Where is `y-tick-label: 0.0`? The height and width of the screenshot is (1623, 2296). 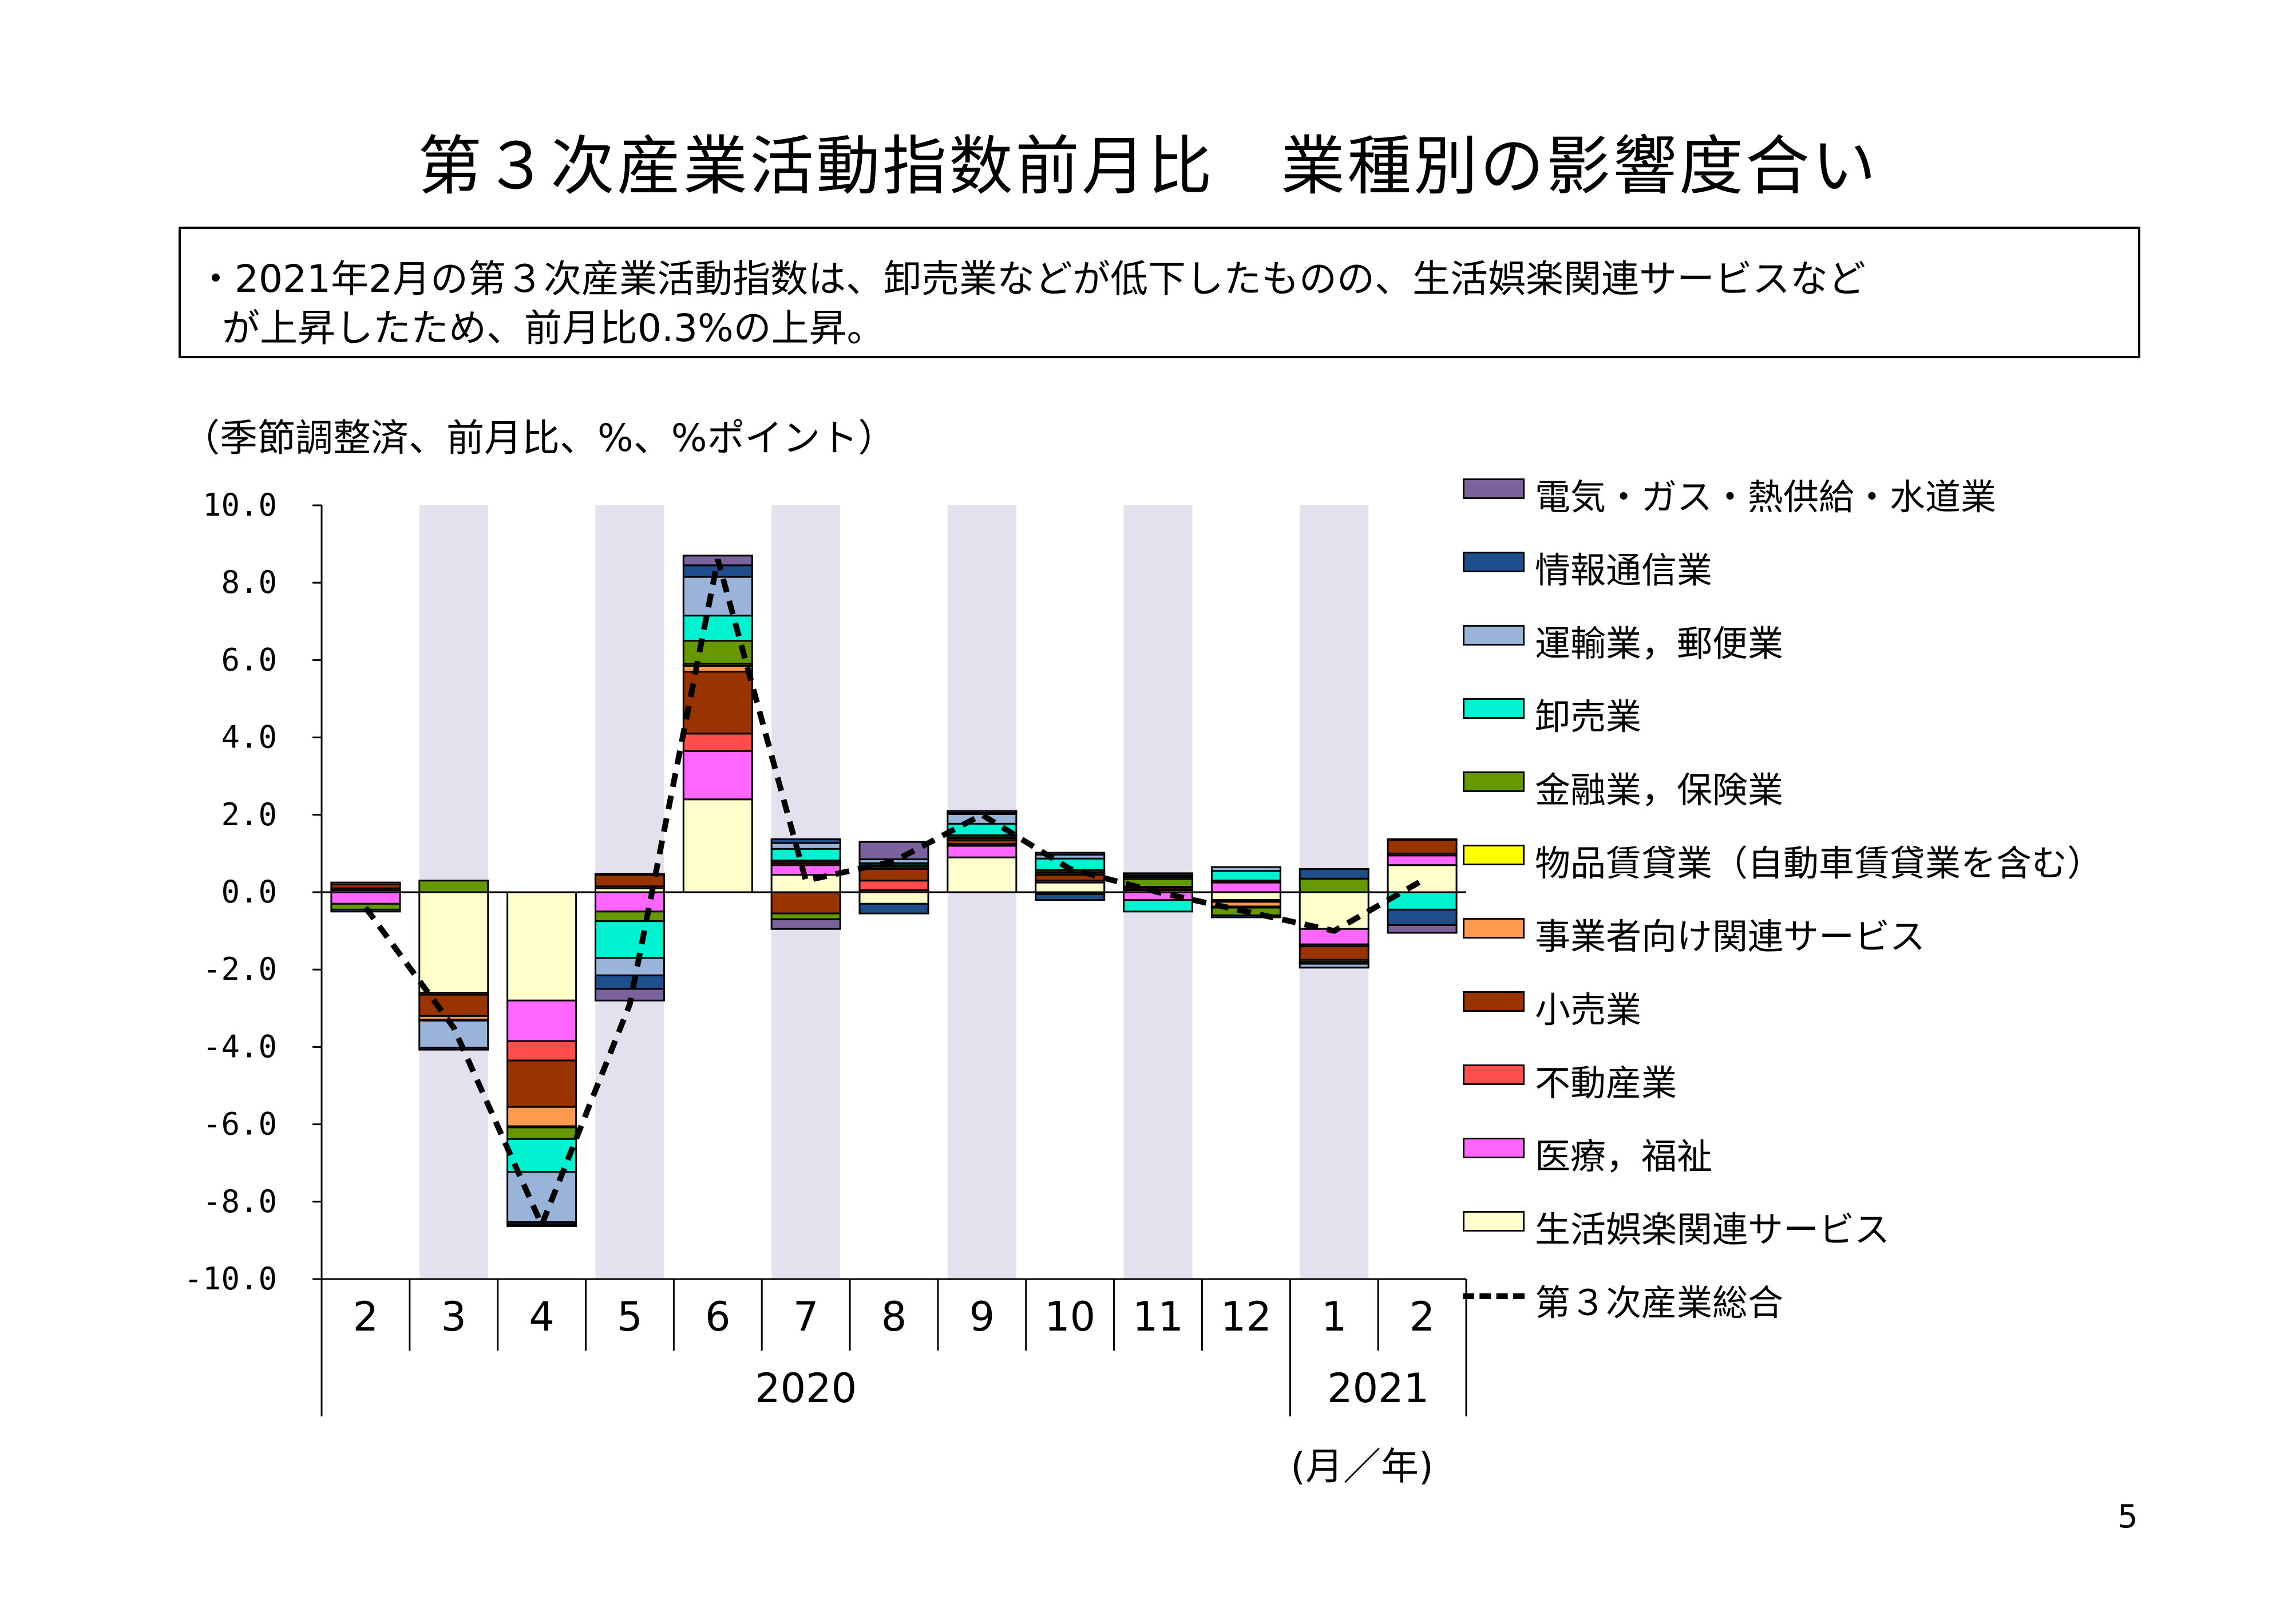
y-tick-label: 0.0 is located at coordinates (249, 892).